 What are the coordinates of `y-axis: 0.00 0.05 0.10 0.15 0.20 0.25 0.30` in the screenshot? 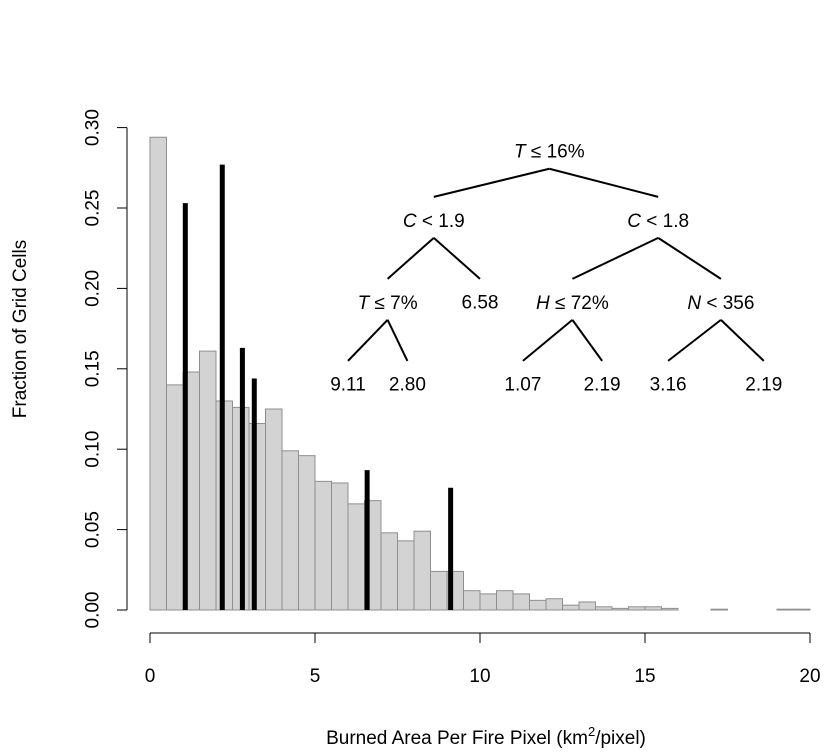 It's located at (105, 368).